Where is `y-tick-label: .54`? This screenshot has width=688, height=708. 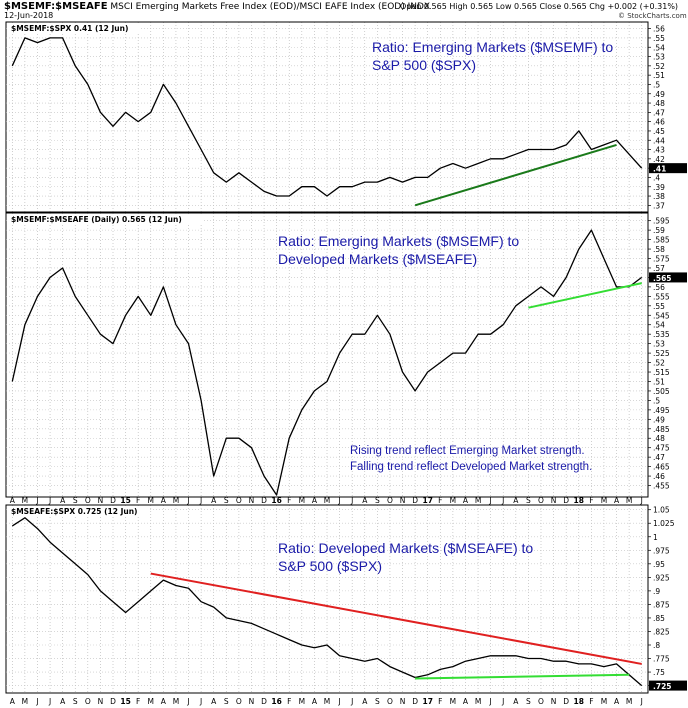
y-tick-label: .54 is located at coordinates (659, 47).